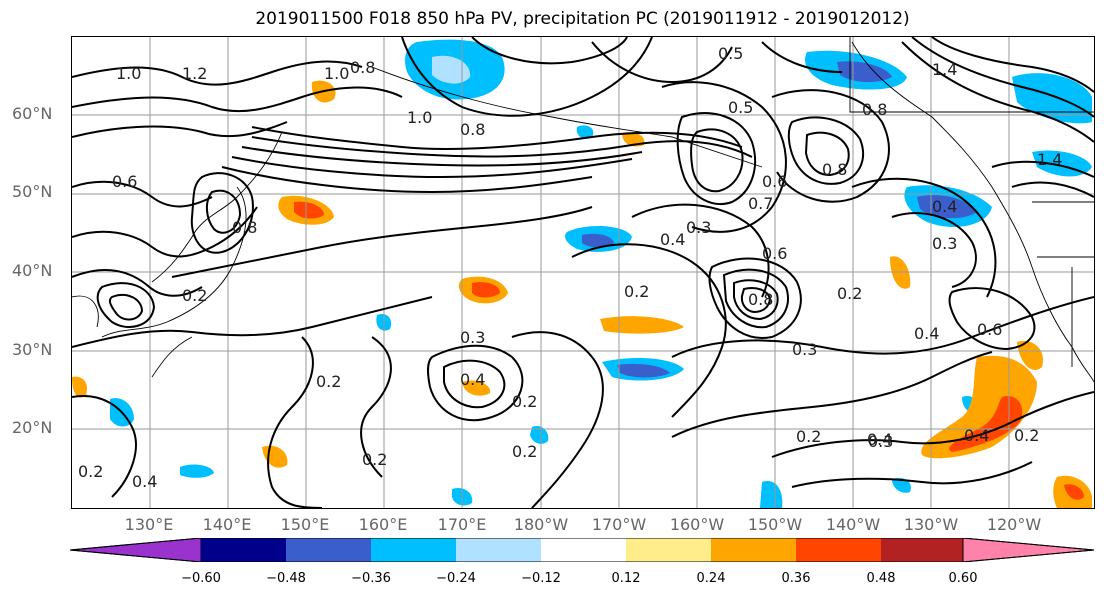 The height and width of the screenshot is (601, 1105). What do you see at coordinates (796, 578) in the screenshot?
I see `colorbar-tick: 0.36` at bounding box center [796, 578].